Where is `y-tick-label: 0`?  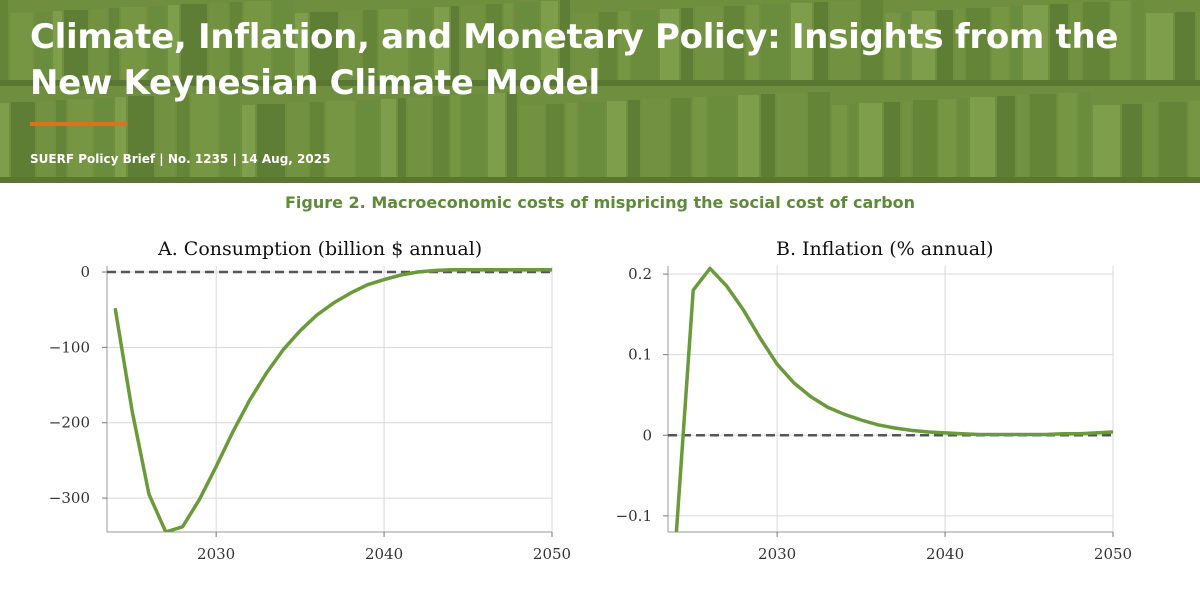 y-tick-label: 0 is located at coordinates (647, 435).